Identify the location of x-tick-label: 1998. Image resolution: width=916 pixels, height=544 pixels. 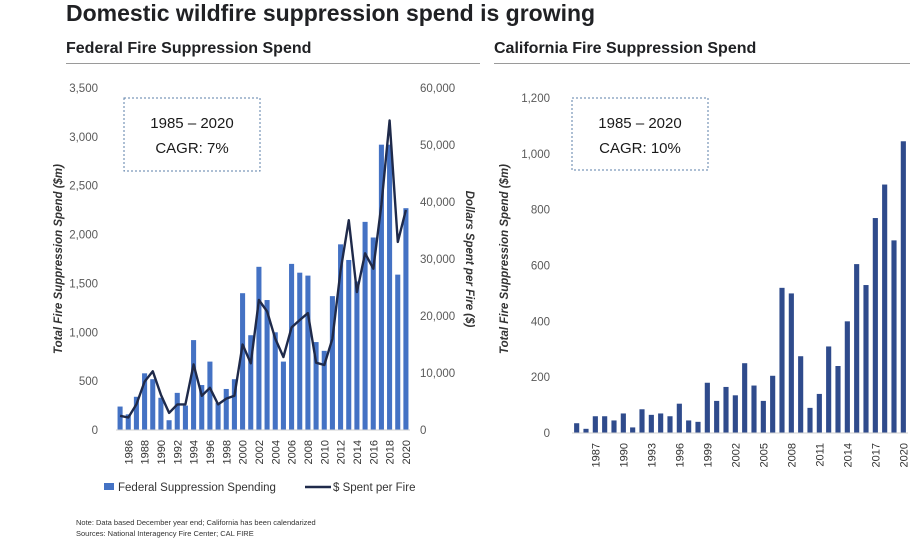
(227, 452).